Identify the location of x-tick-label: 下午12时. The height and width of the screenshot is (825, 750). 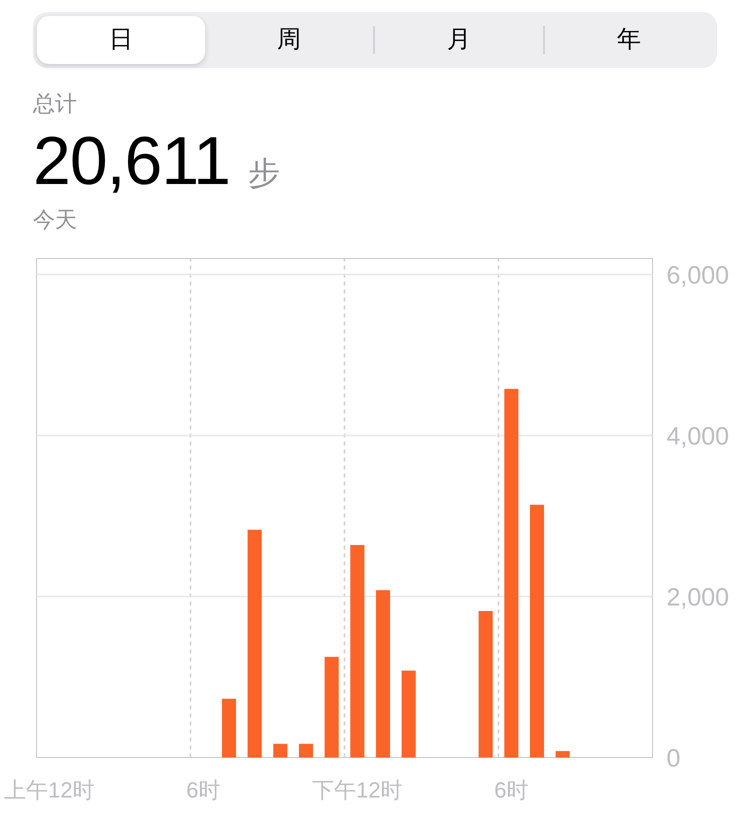
(357, 790).